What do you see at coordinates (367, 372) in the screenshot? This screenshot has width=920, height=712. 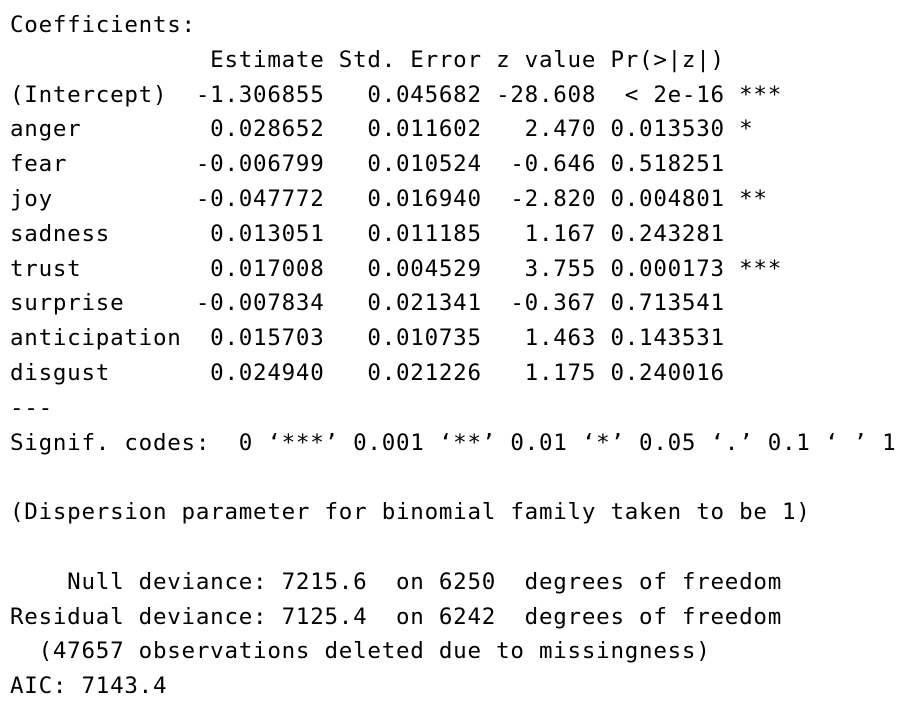 I see `coef-row-disgust: disgust 0.024940 0.021226 1.175 0.240016` at bounding box center [367, 372].